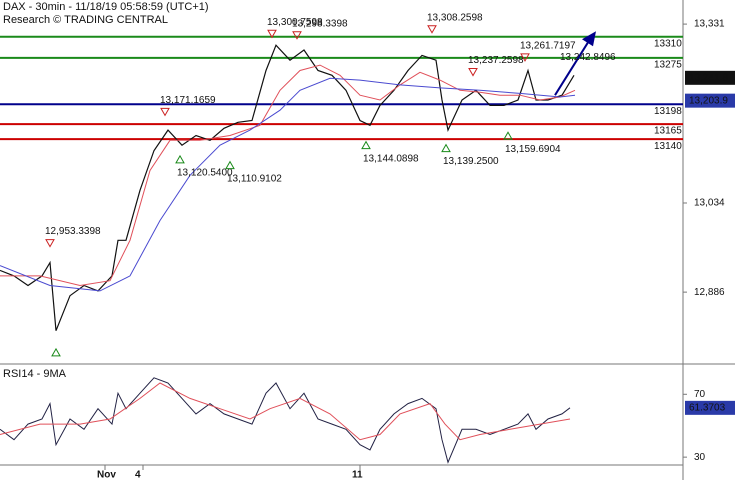 The height and width of the screenshot is (480, 735). What do you see at coordinates (589, 39) in the screenshot?
I see `arrow-head` at bounding box center [589, 39].